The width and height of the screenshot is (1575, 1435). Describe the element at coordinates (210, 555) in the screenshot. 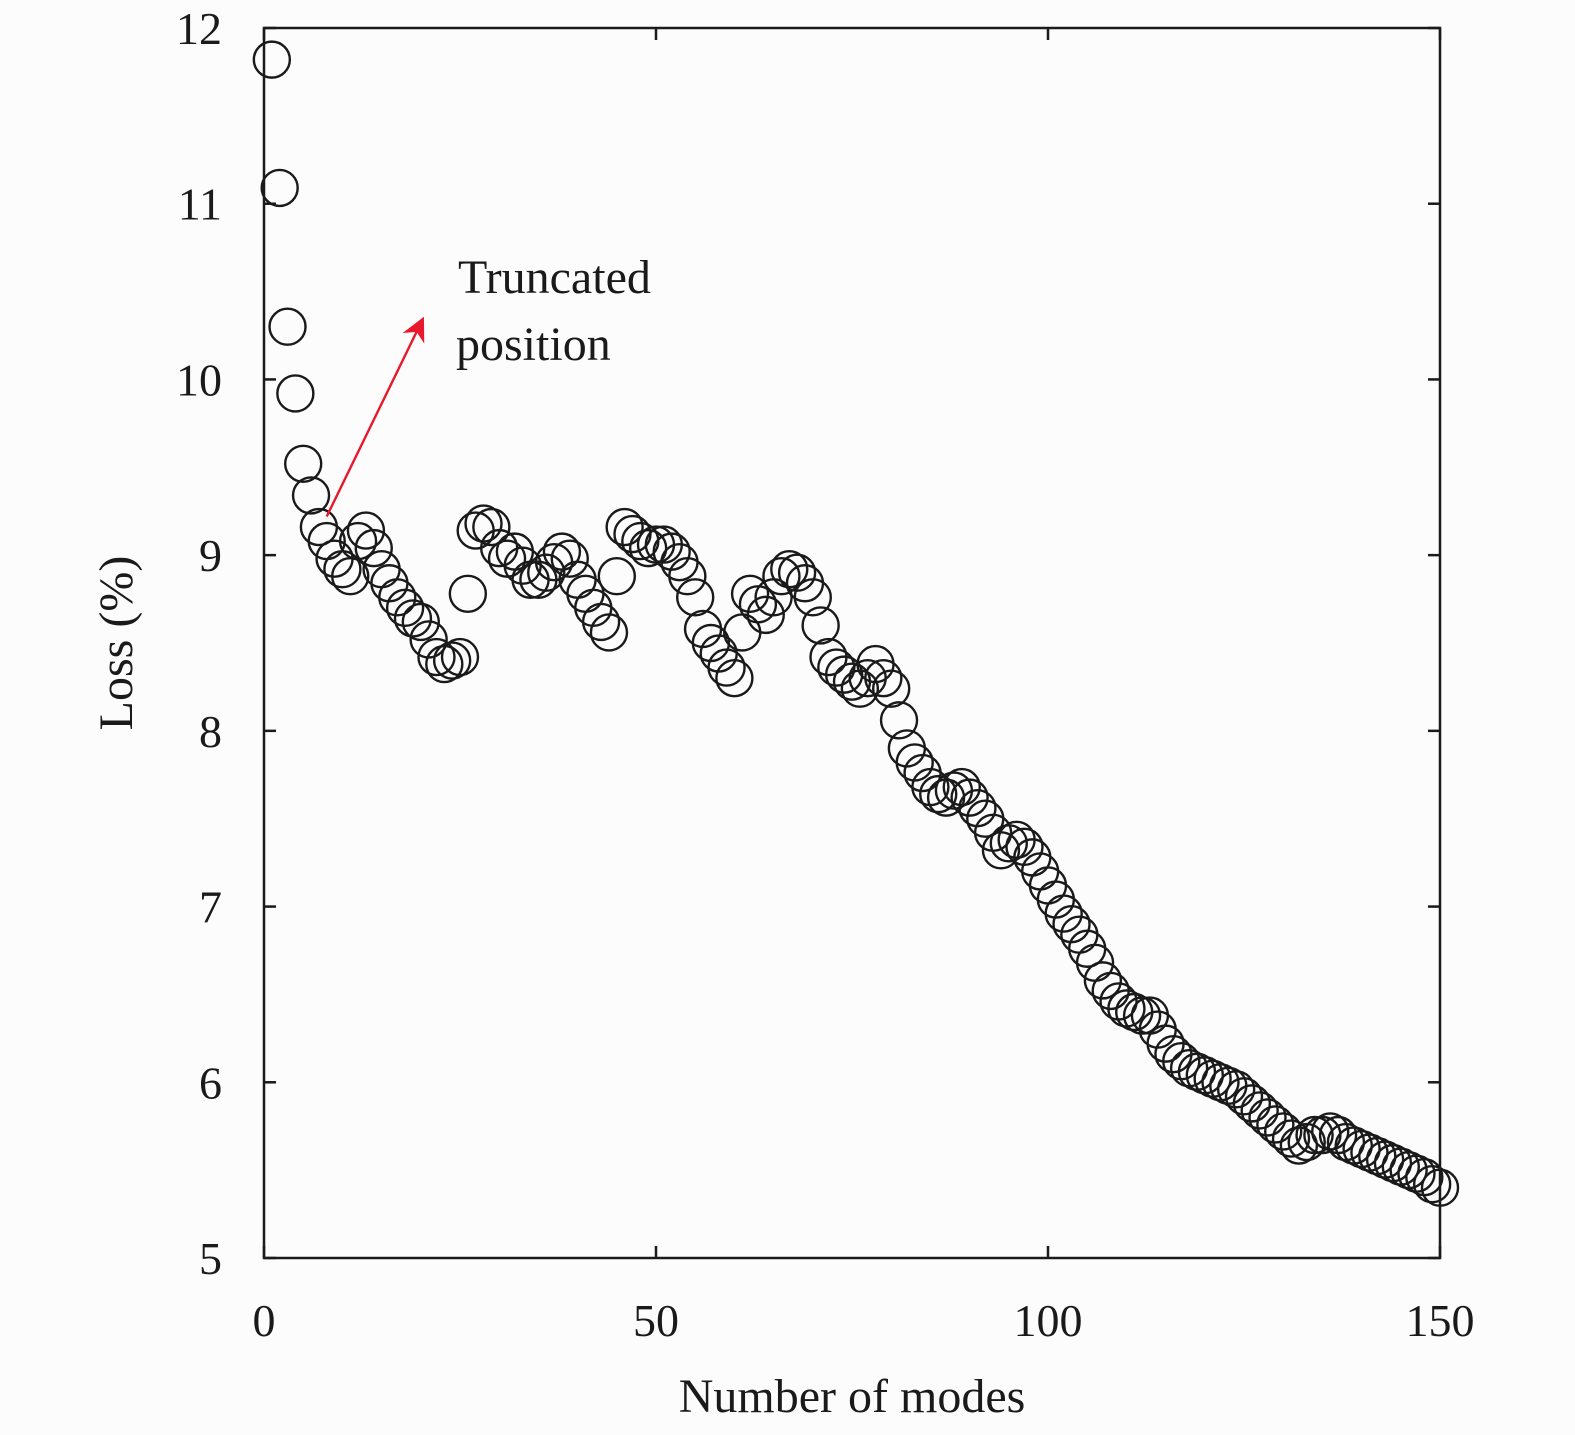

I see `y-tick-label: 9` at that location.